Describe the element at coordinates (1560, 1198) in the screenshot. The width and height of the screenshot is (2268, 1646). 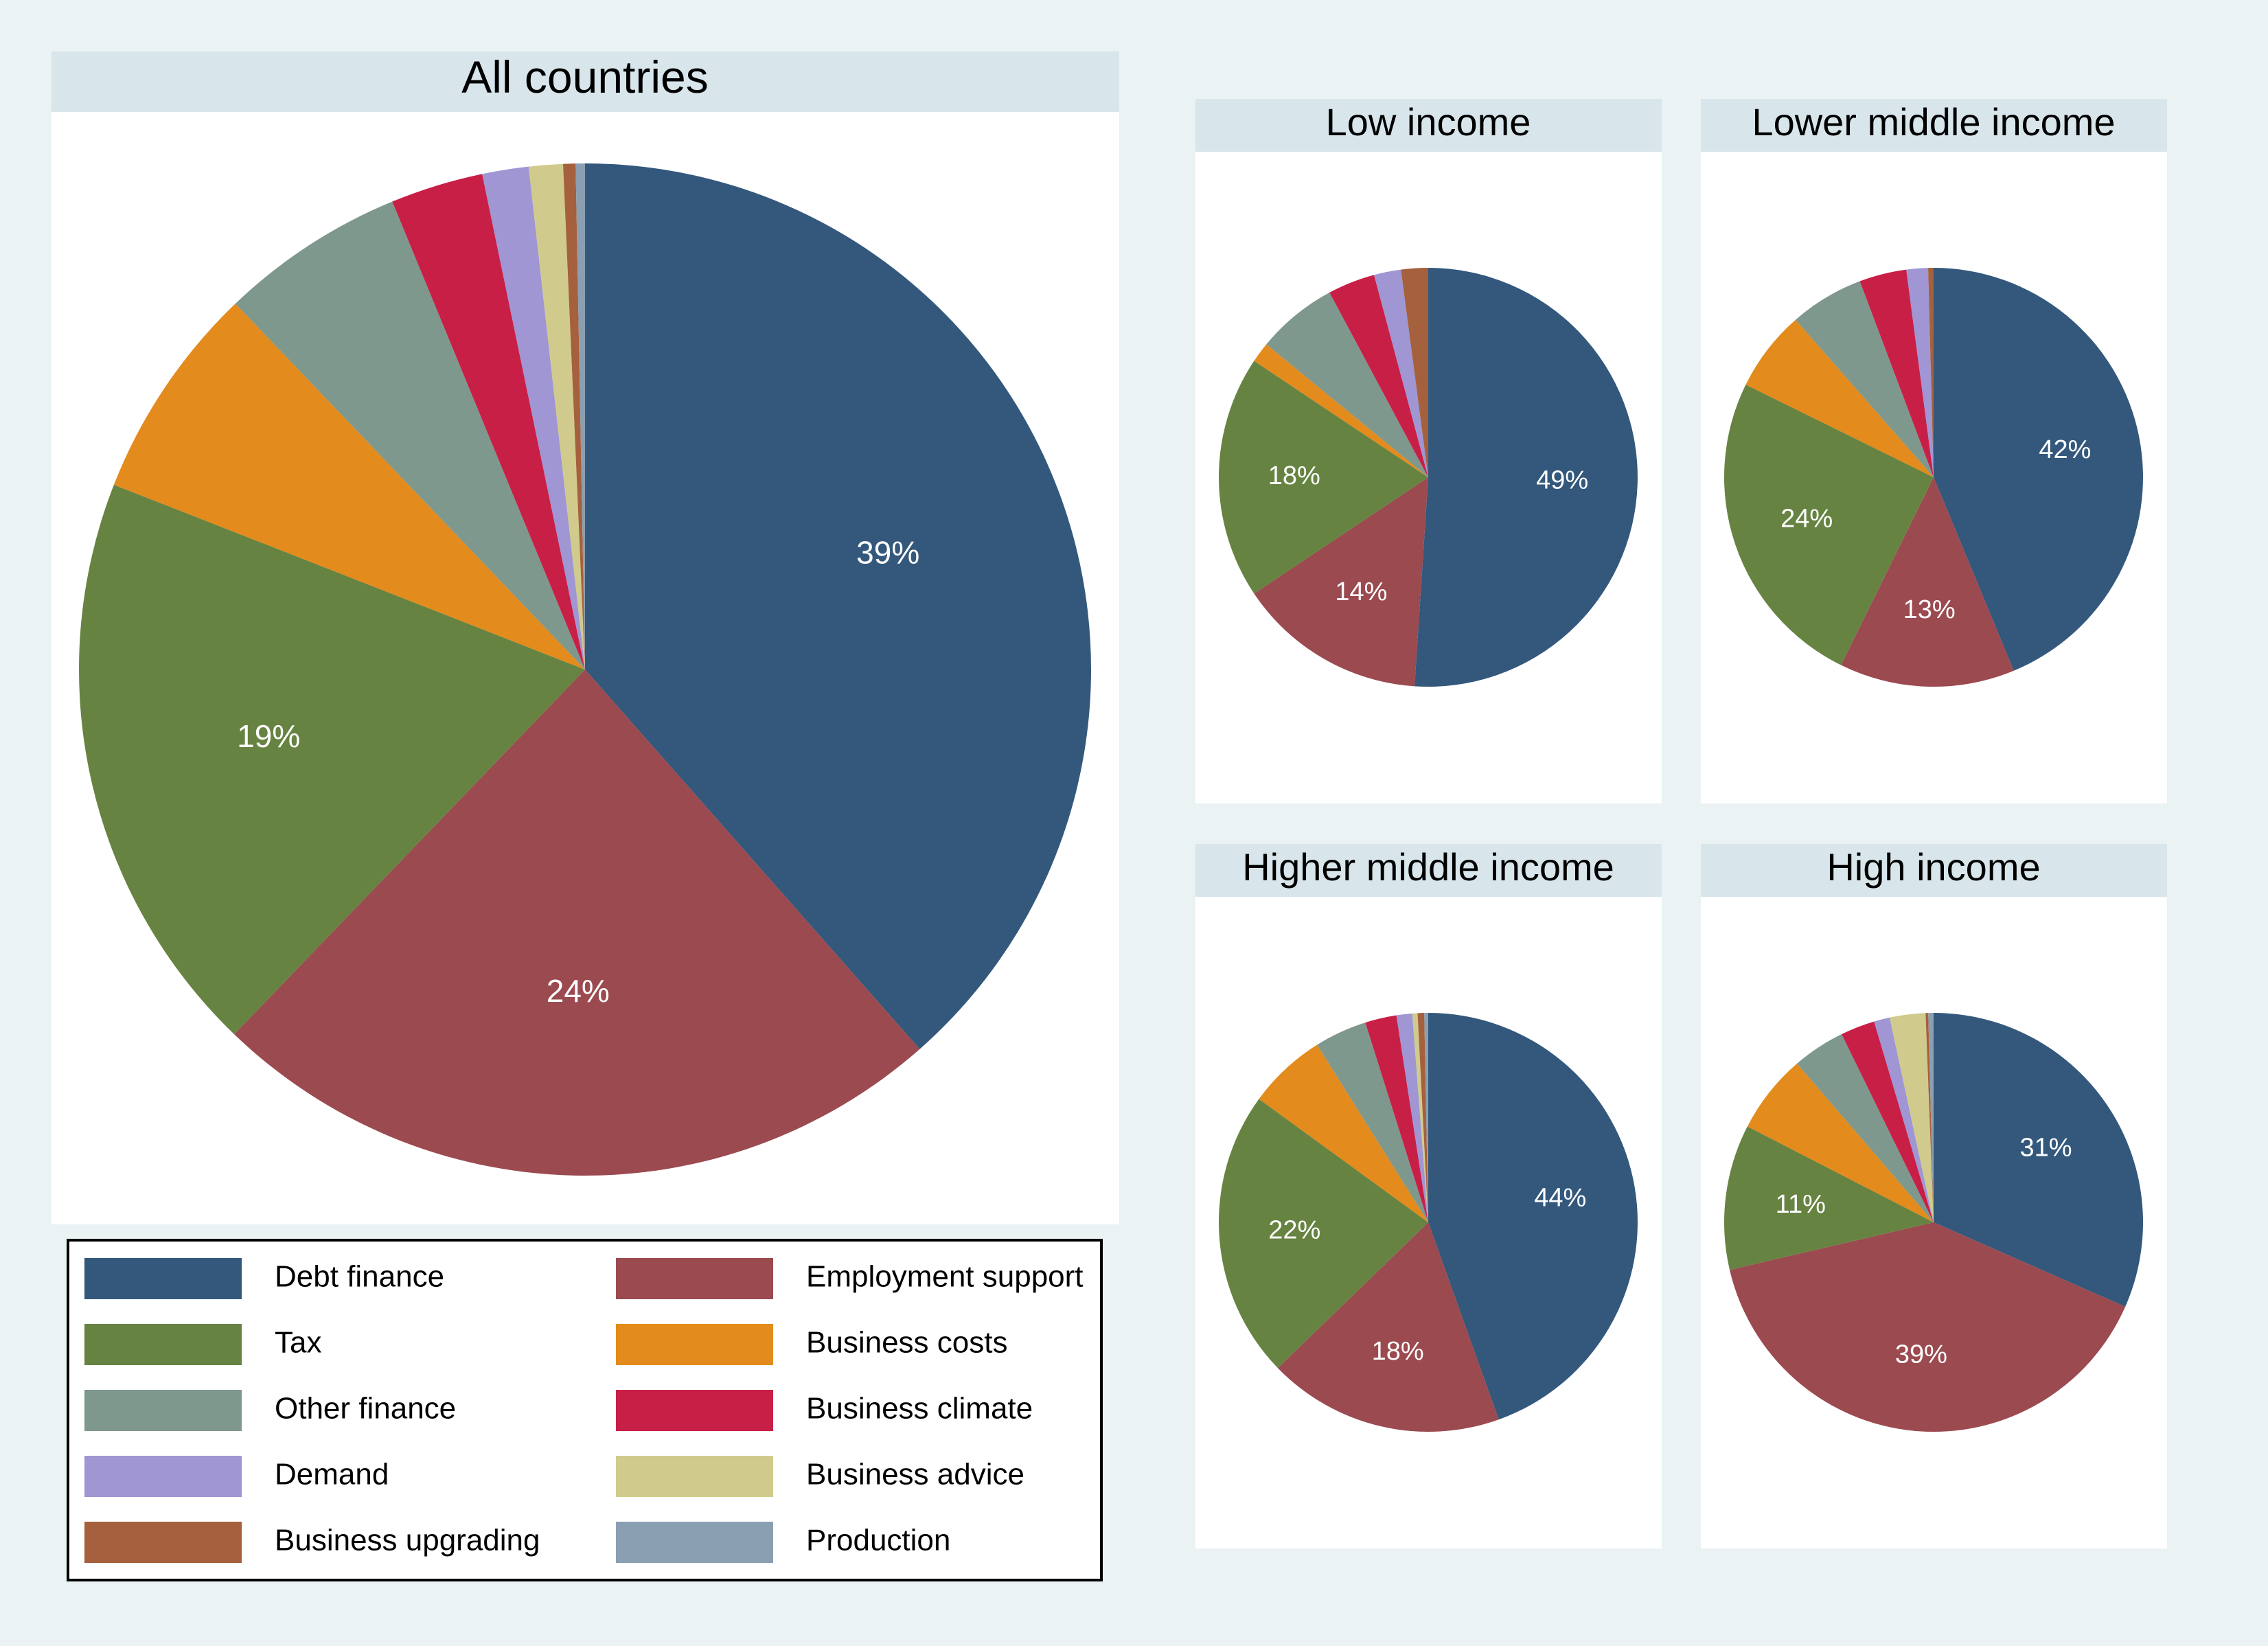
I see `data-label: 44%` at that location.